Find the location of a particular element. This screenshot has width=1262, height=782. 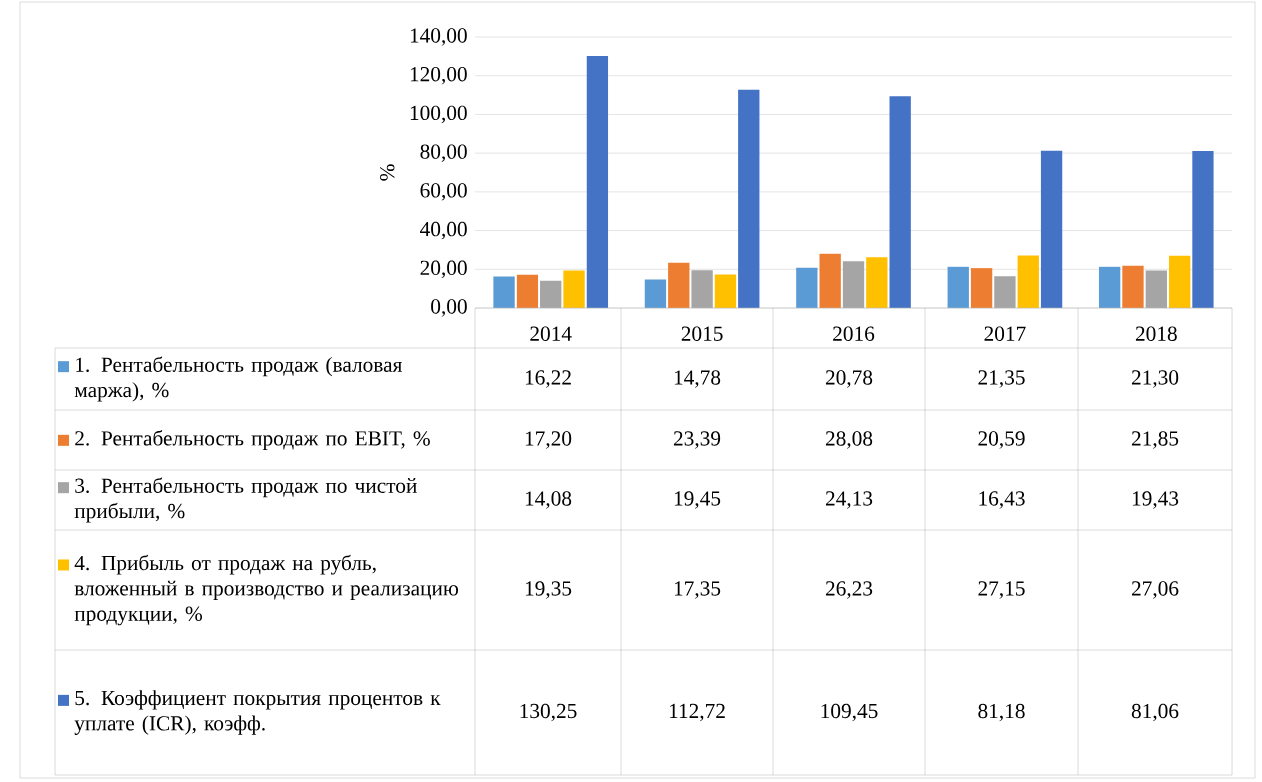

data-label: 23,39 is located at coordinates (697, 440).